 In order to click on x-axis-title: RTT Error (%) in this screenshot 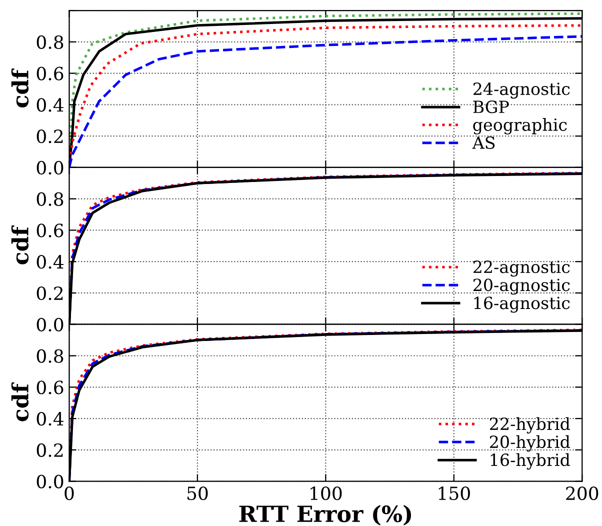, I will do `click(325, 515)`.